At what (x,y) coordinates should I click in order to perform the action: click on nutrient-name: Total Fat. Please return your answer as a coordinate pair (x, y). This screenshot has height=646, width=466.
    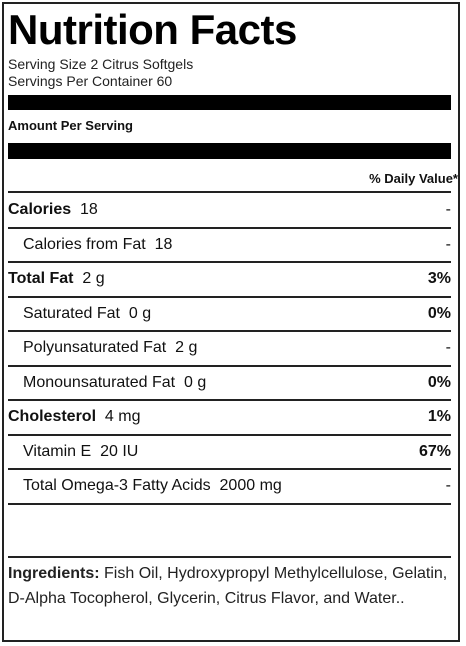
    Looking at the image, I should click on (41, 278).